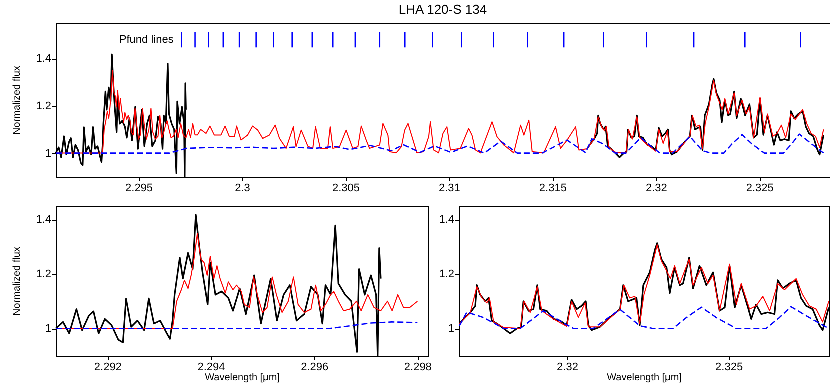 This screenshot has height=391, width=830. What do you see at coordinates (418, 368) in the screenshot?
I see `x-tick-label: 2.298` at bounding box center [418, 368].